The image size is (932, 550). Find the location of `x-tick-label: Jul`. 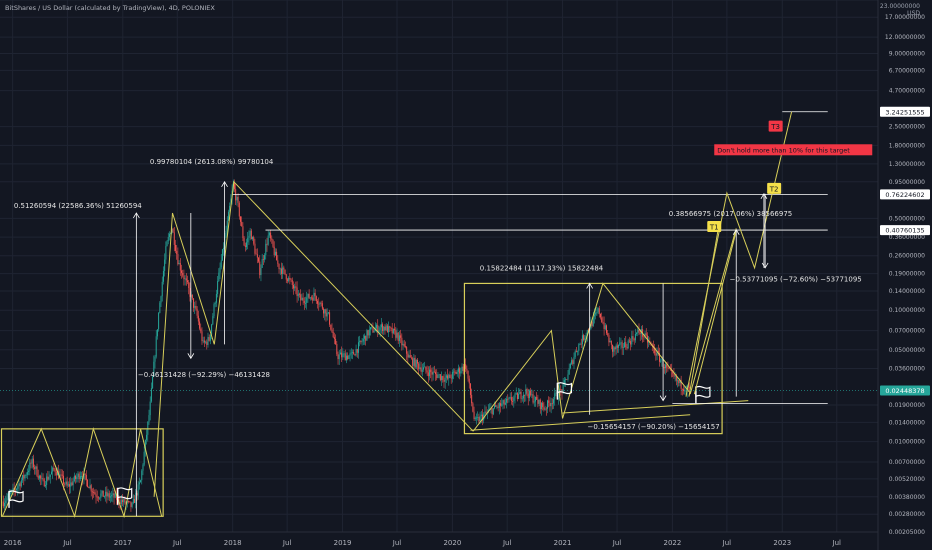

x-tick-label: Jul is located at coordinates (617, 543).